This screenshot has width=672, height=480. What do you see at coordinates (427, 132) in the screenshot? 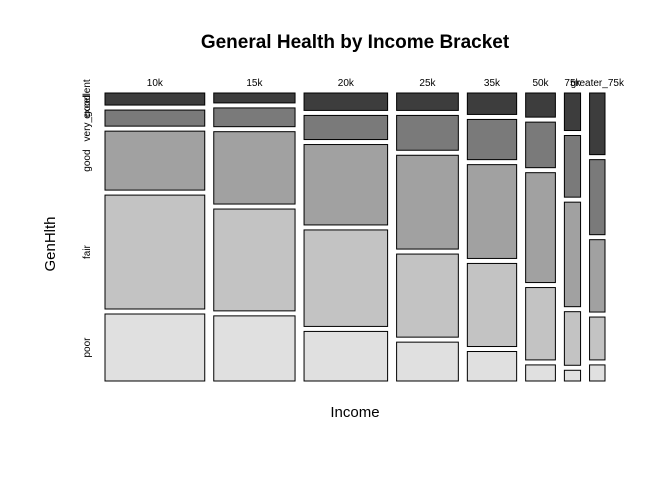
I see `mosaic-cell-25k-very_good` at bounding box center [427, 132].